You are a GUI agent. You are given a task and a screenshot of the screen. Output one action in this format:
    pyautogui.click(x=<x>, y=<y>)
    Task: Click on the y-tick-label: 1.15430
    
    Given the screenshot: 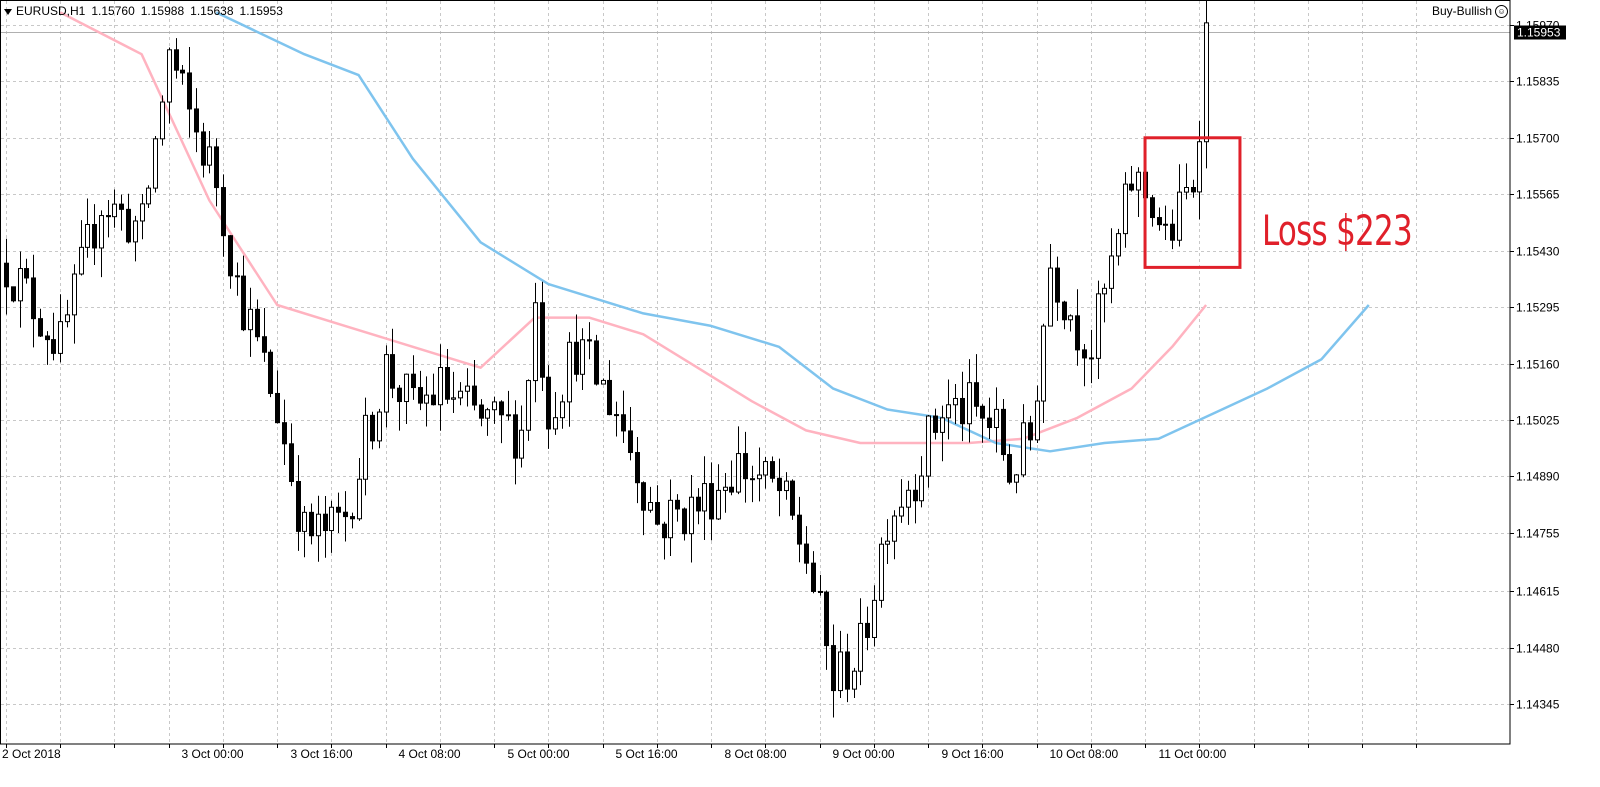 What is the action you would take?
    pyautogui.click(x=1538, y=252)
    